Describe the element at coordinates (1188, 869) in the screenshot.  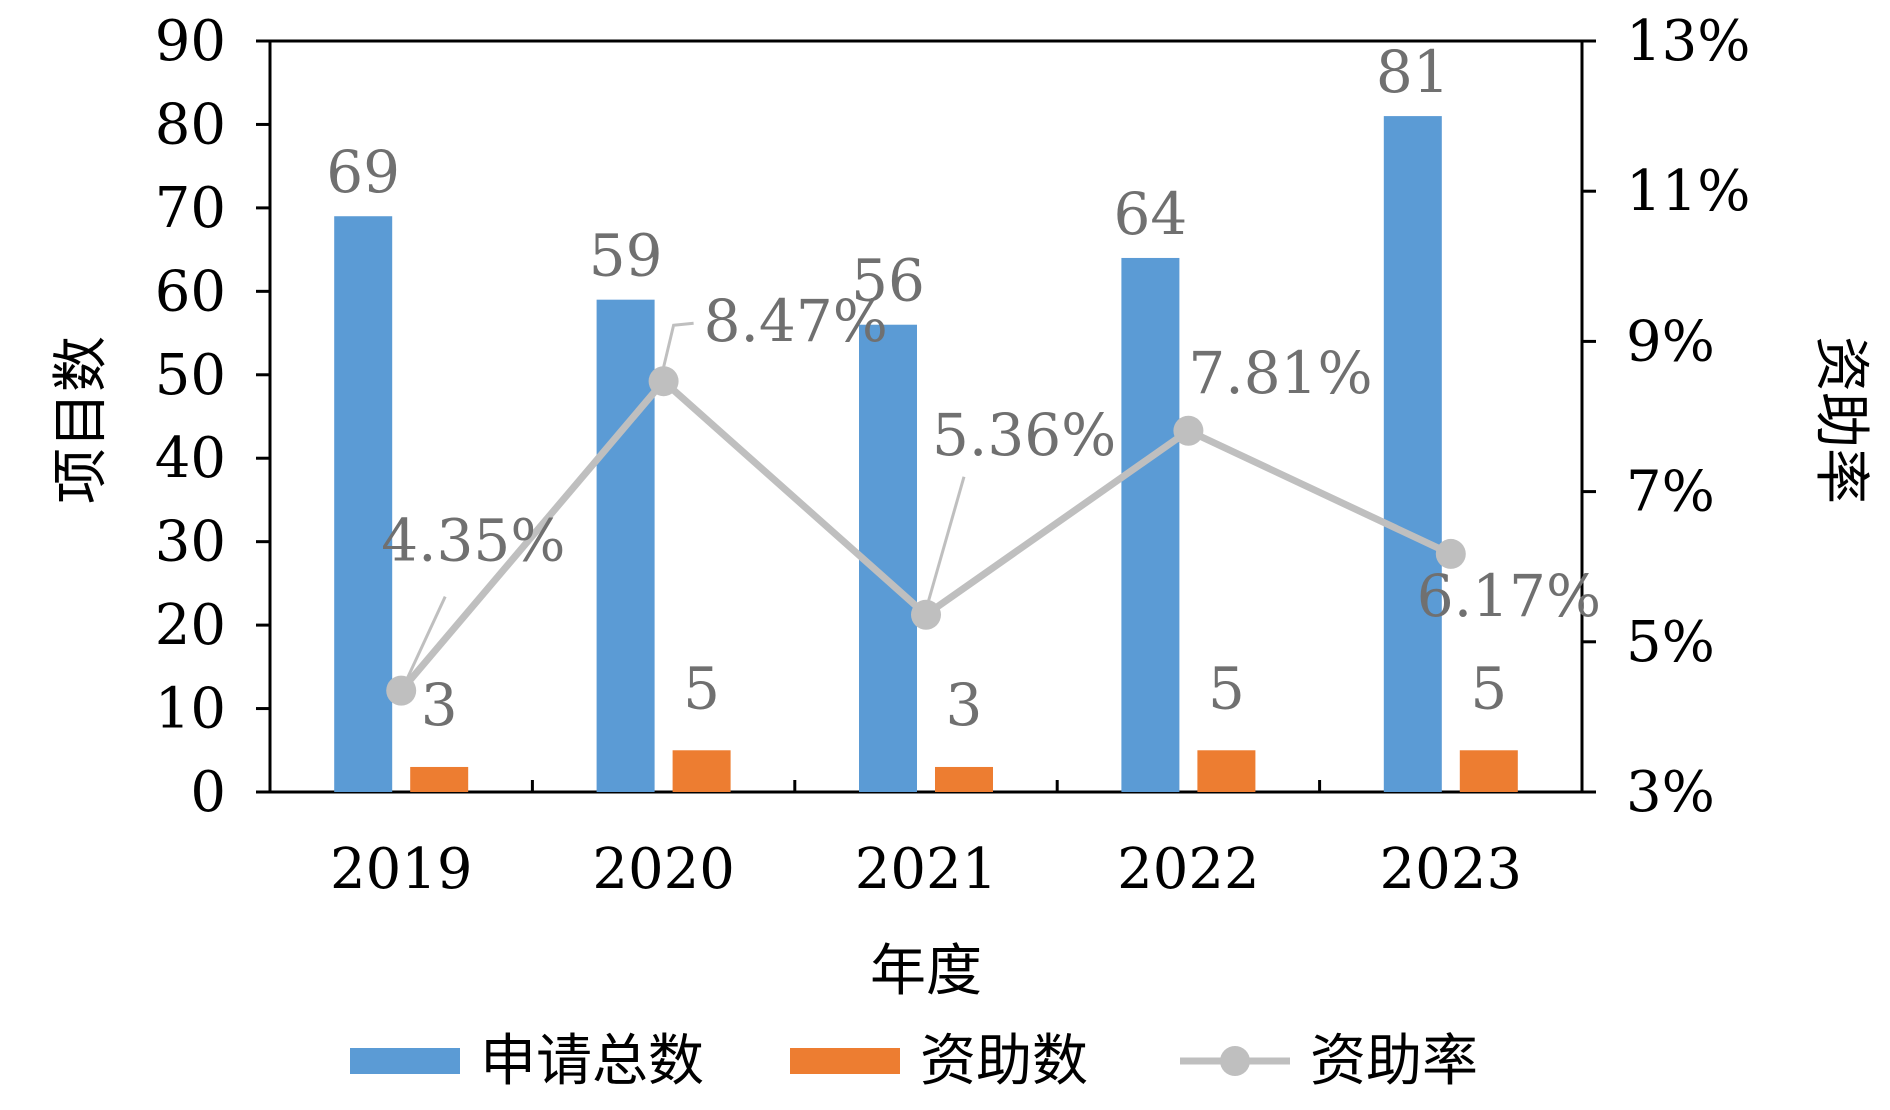
I see `x-tick-label: 2022` at that location.